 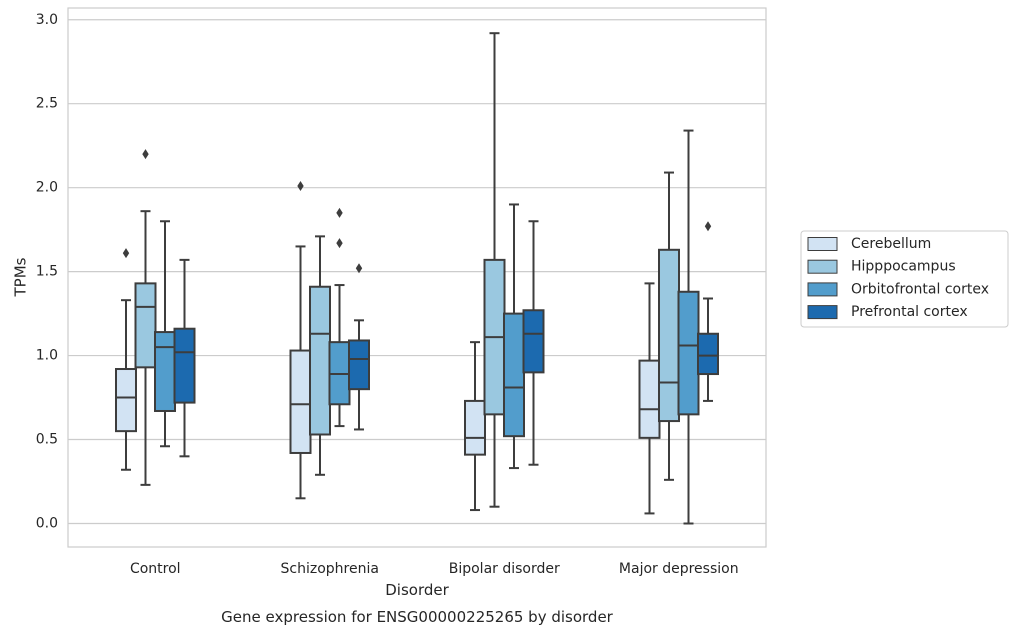 What do you see at coordinates (504, 569) in the screenshot?
I see `x-tick-label: Bipolar disorder` at bounding box center [504, 569].